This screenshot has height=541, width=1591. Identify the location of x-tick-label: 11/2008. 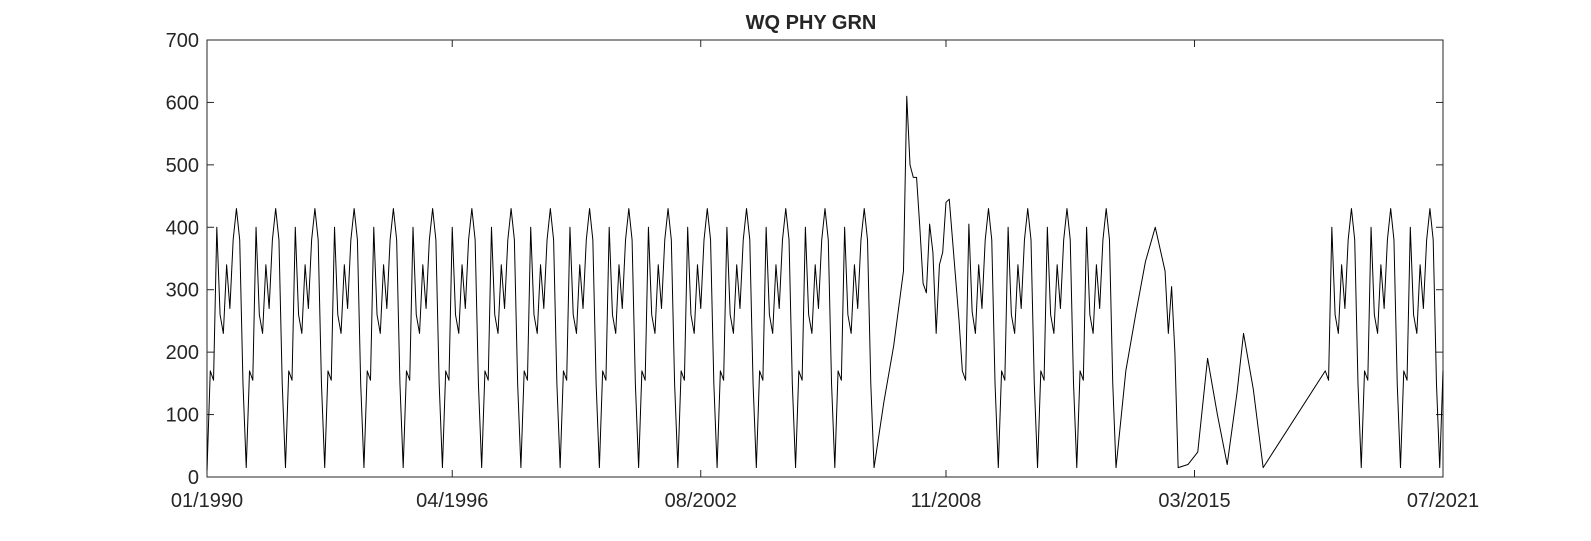
(946, 501).